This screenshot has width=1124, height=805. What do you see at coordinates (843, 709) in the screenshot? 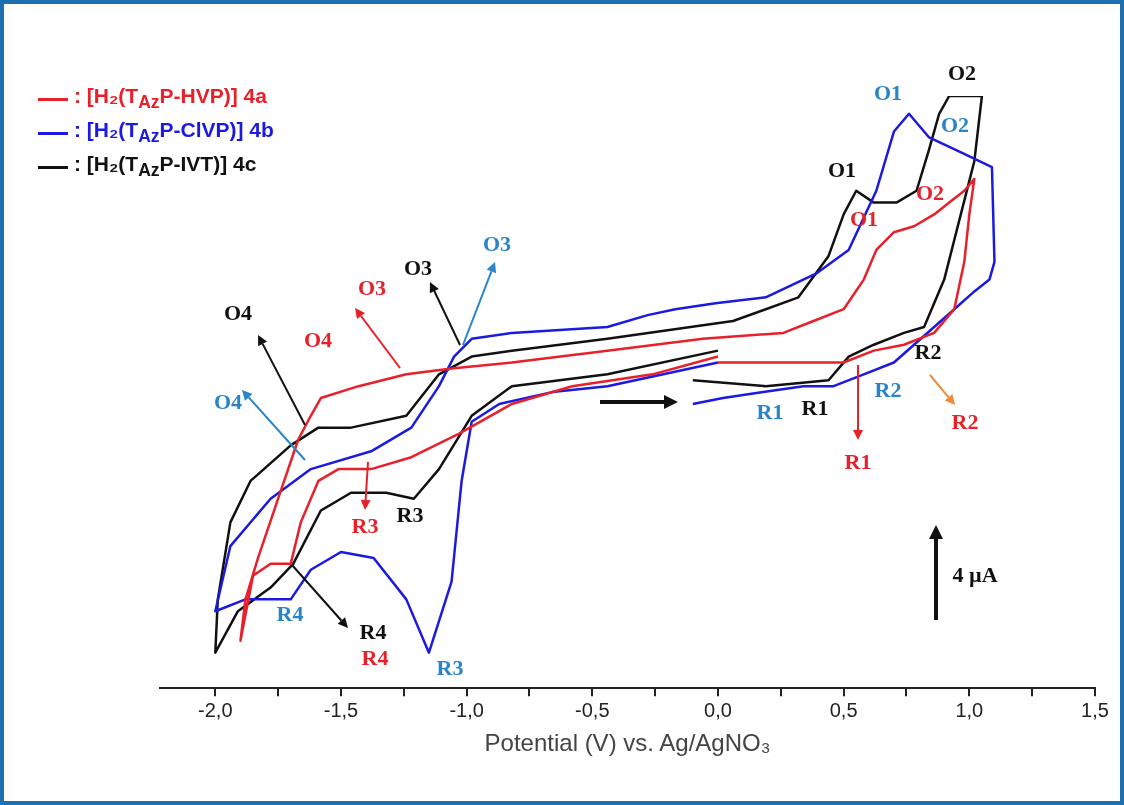
I see `x-tick-label: 0,5` at bounding box center [843, 709].